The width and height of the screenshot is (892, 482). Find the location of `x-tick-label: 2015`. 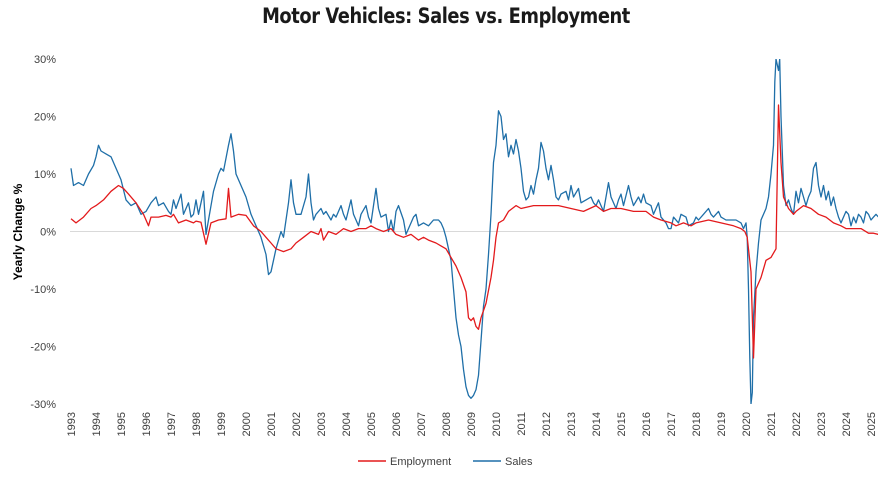

x-tick-label: 2015 is located at coordinates (622, 424).